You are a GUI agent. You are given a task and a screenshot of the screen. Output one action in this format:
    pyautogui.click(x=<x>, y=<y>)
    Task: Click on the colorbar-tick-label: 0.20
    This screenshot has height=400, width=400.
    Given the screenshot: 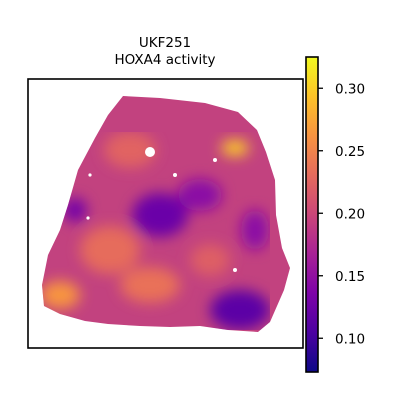 What is the action you would take?
    pyautogui.click(x=350, y=214)
    